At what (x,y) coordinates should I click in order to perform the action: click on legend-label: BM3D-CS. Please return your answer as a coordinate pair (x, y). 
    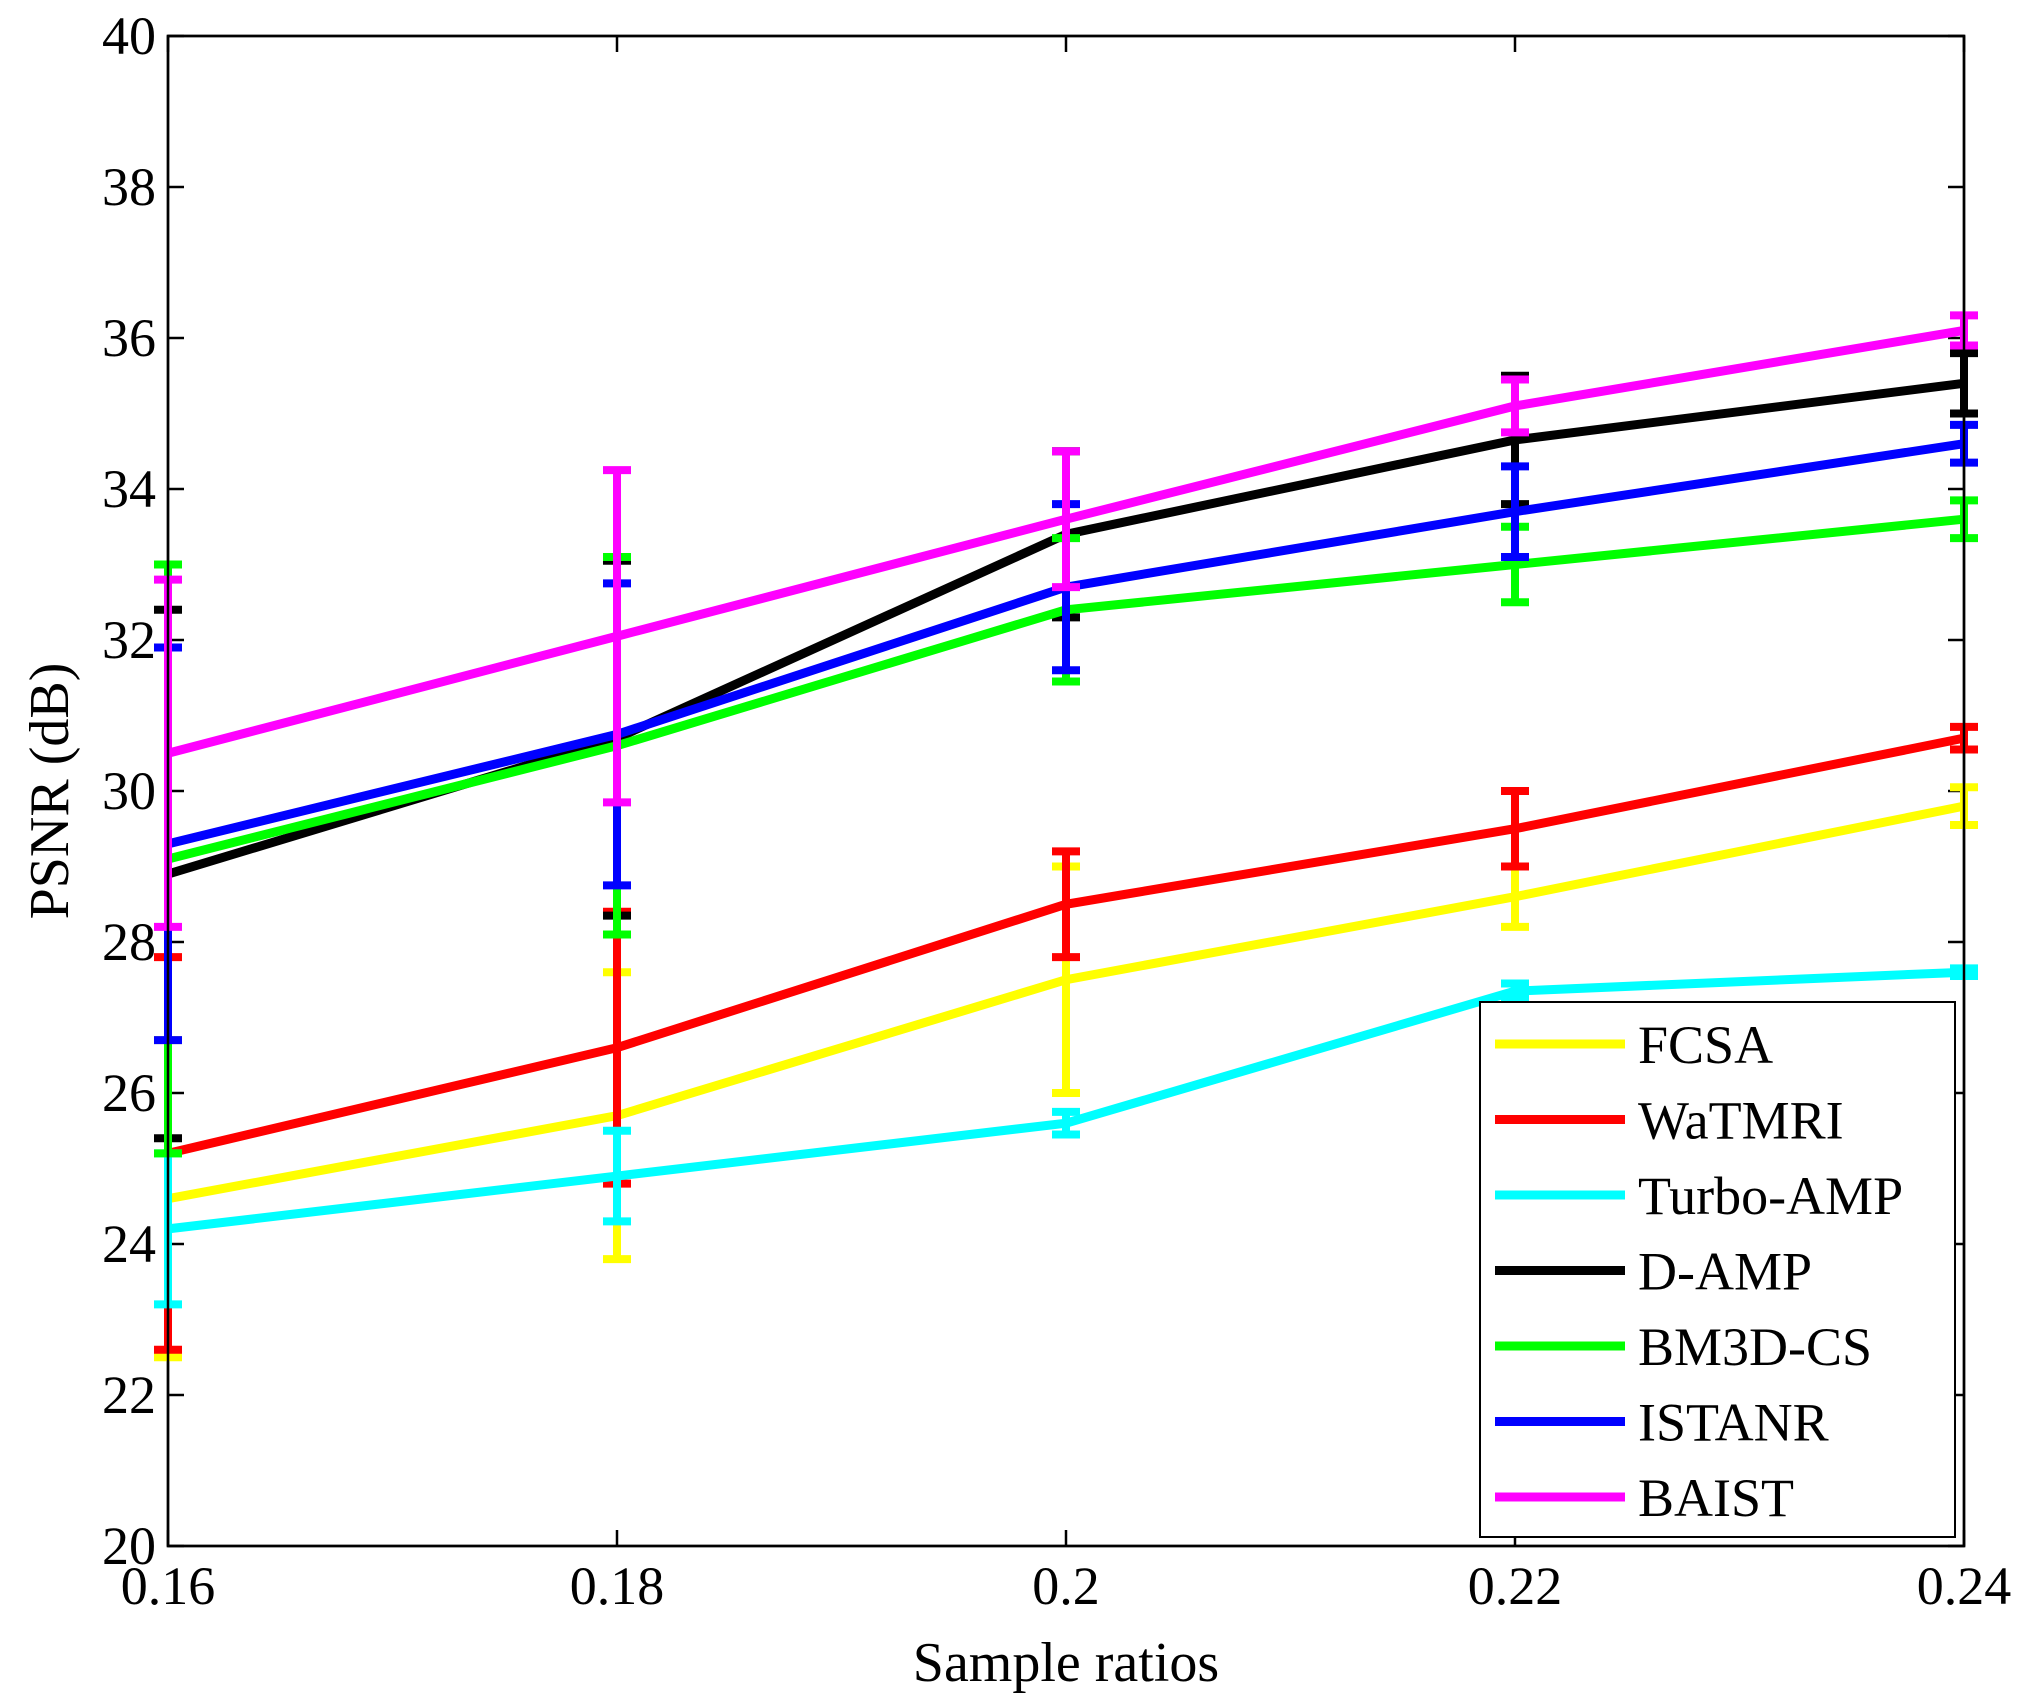
    Looking at the image, I should click on (1755, 1347).